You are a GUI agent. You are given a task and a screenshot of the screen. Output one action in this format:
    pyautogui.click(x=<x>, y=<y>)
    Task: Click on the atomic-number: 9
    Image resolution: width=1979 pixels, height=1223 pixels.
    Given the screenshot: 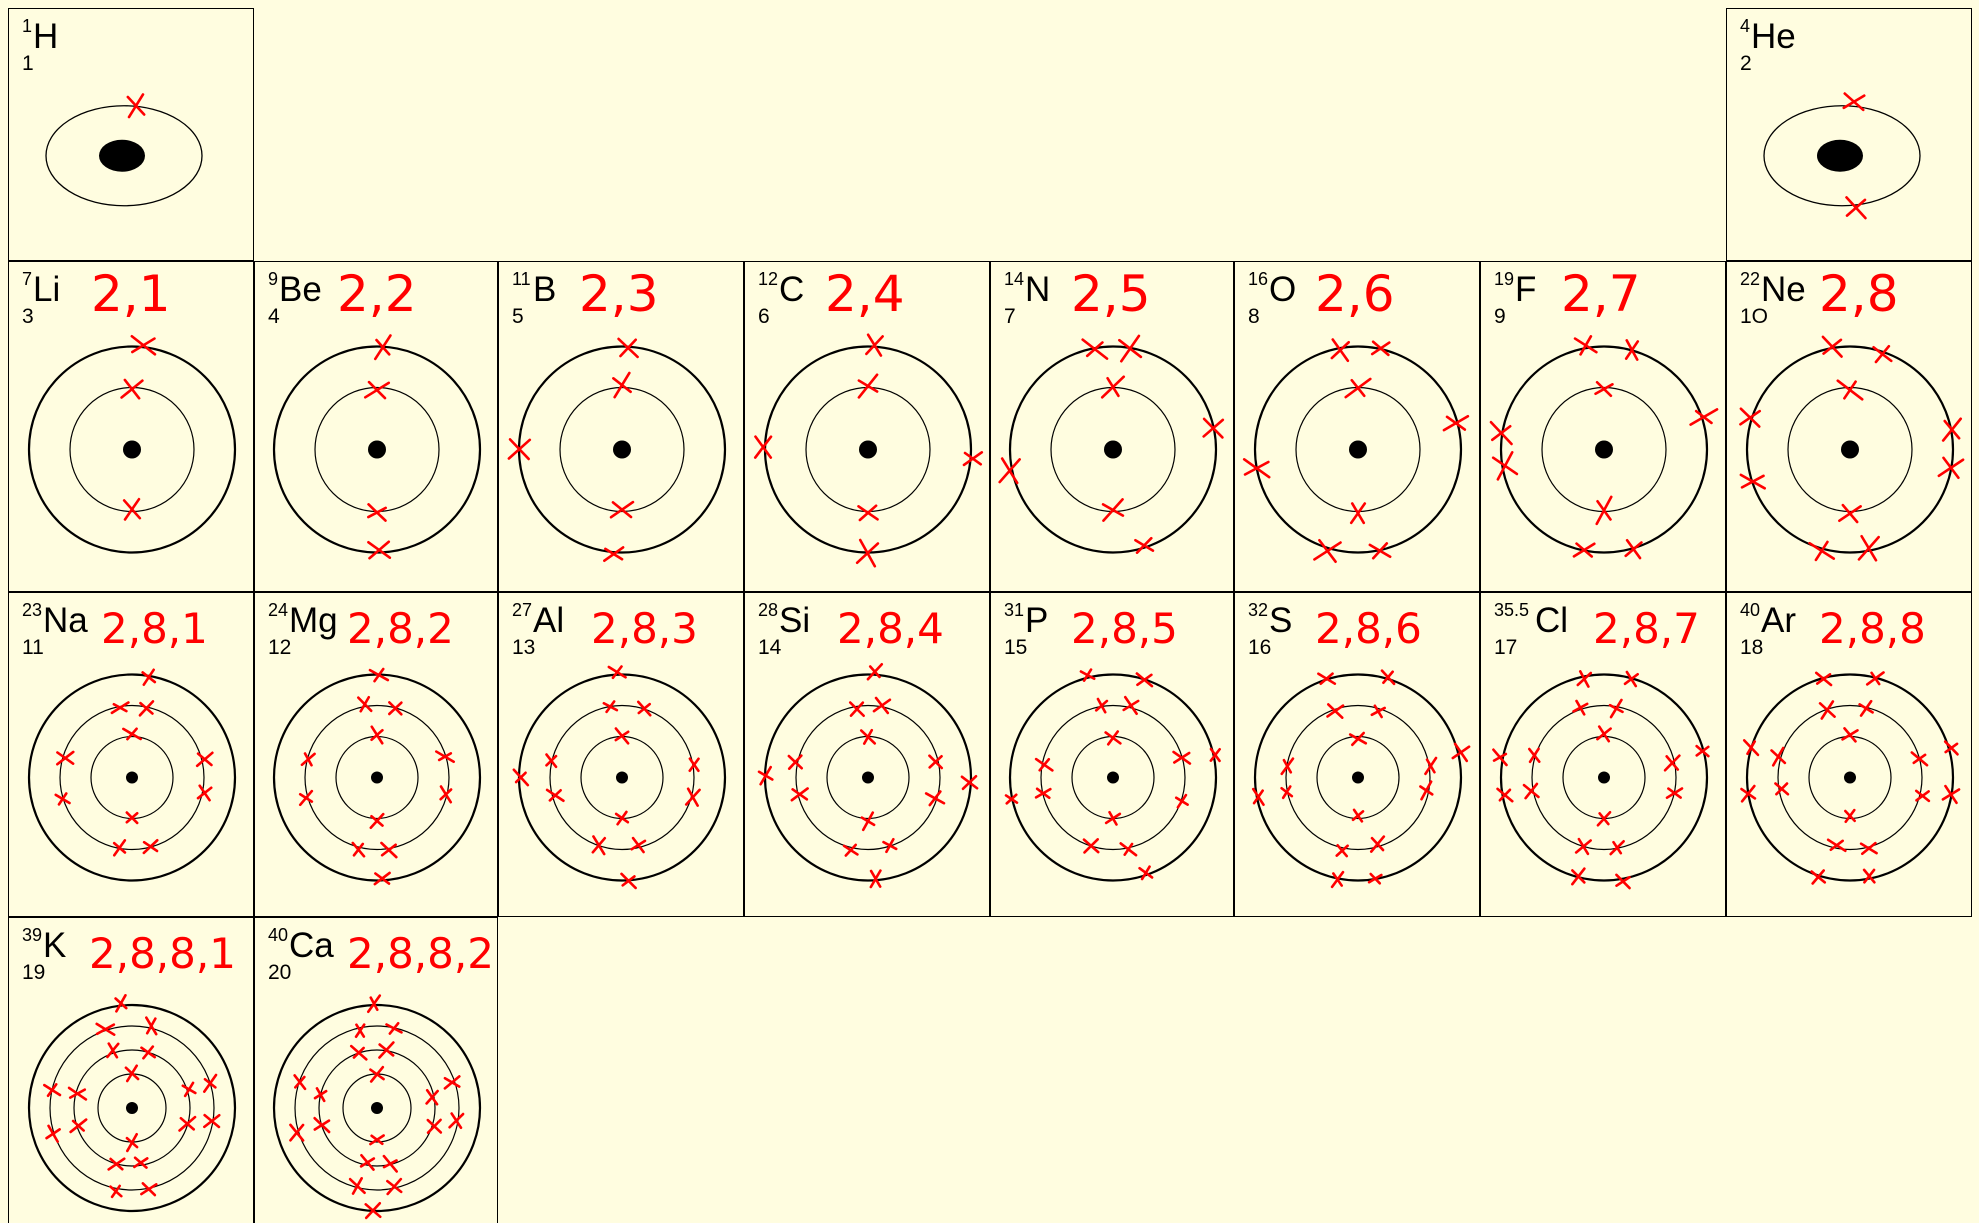 What is the action you would take?
    pyautogui.click(x=1500, y=316)
    